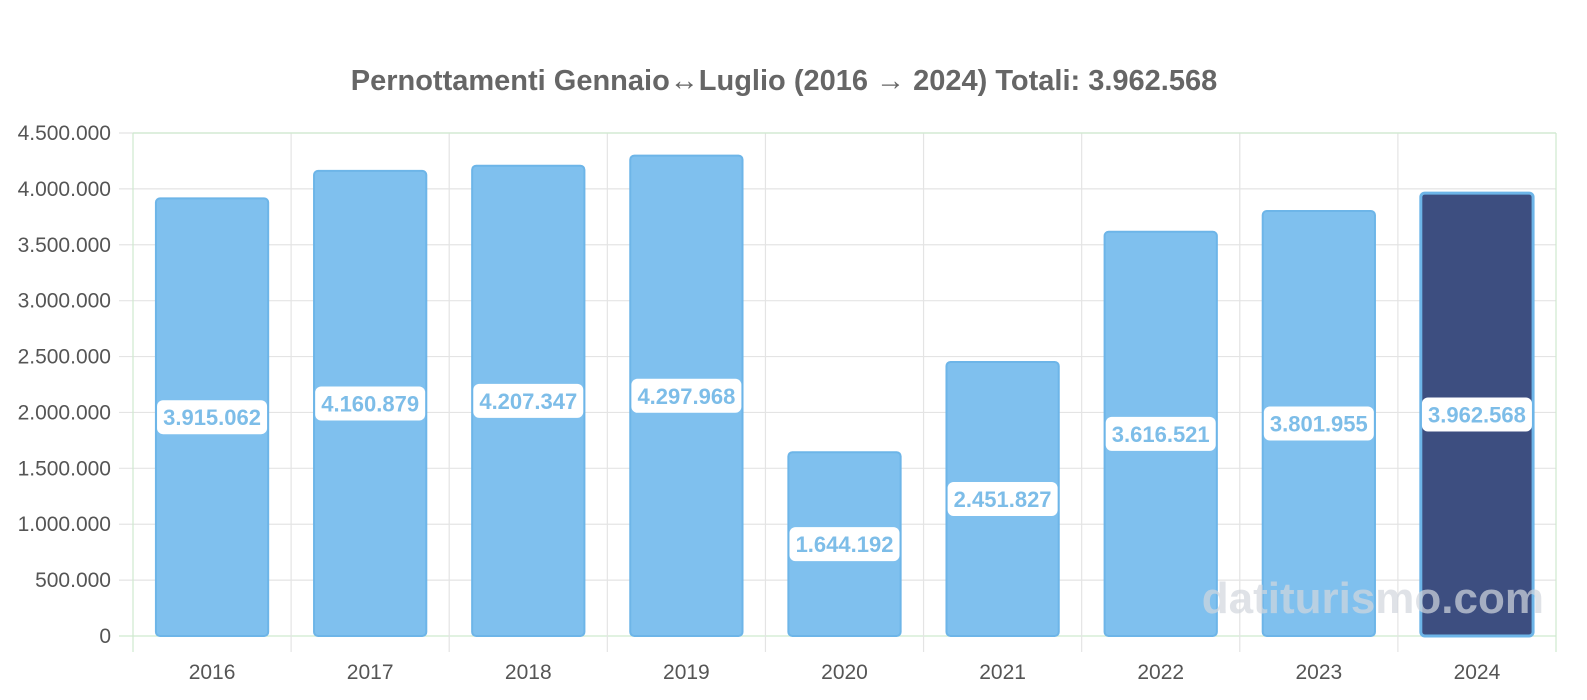 The width and height of the screenshot is (1587, 700). I want to click on data-label: 4.207.347, so click(528, 401).